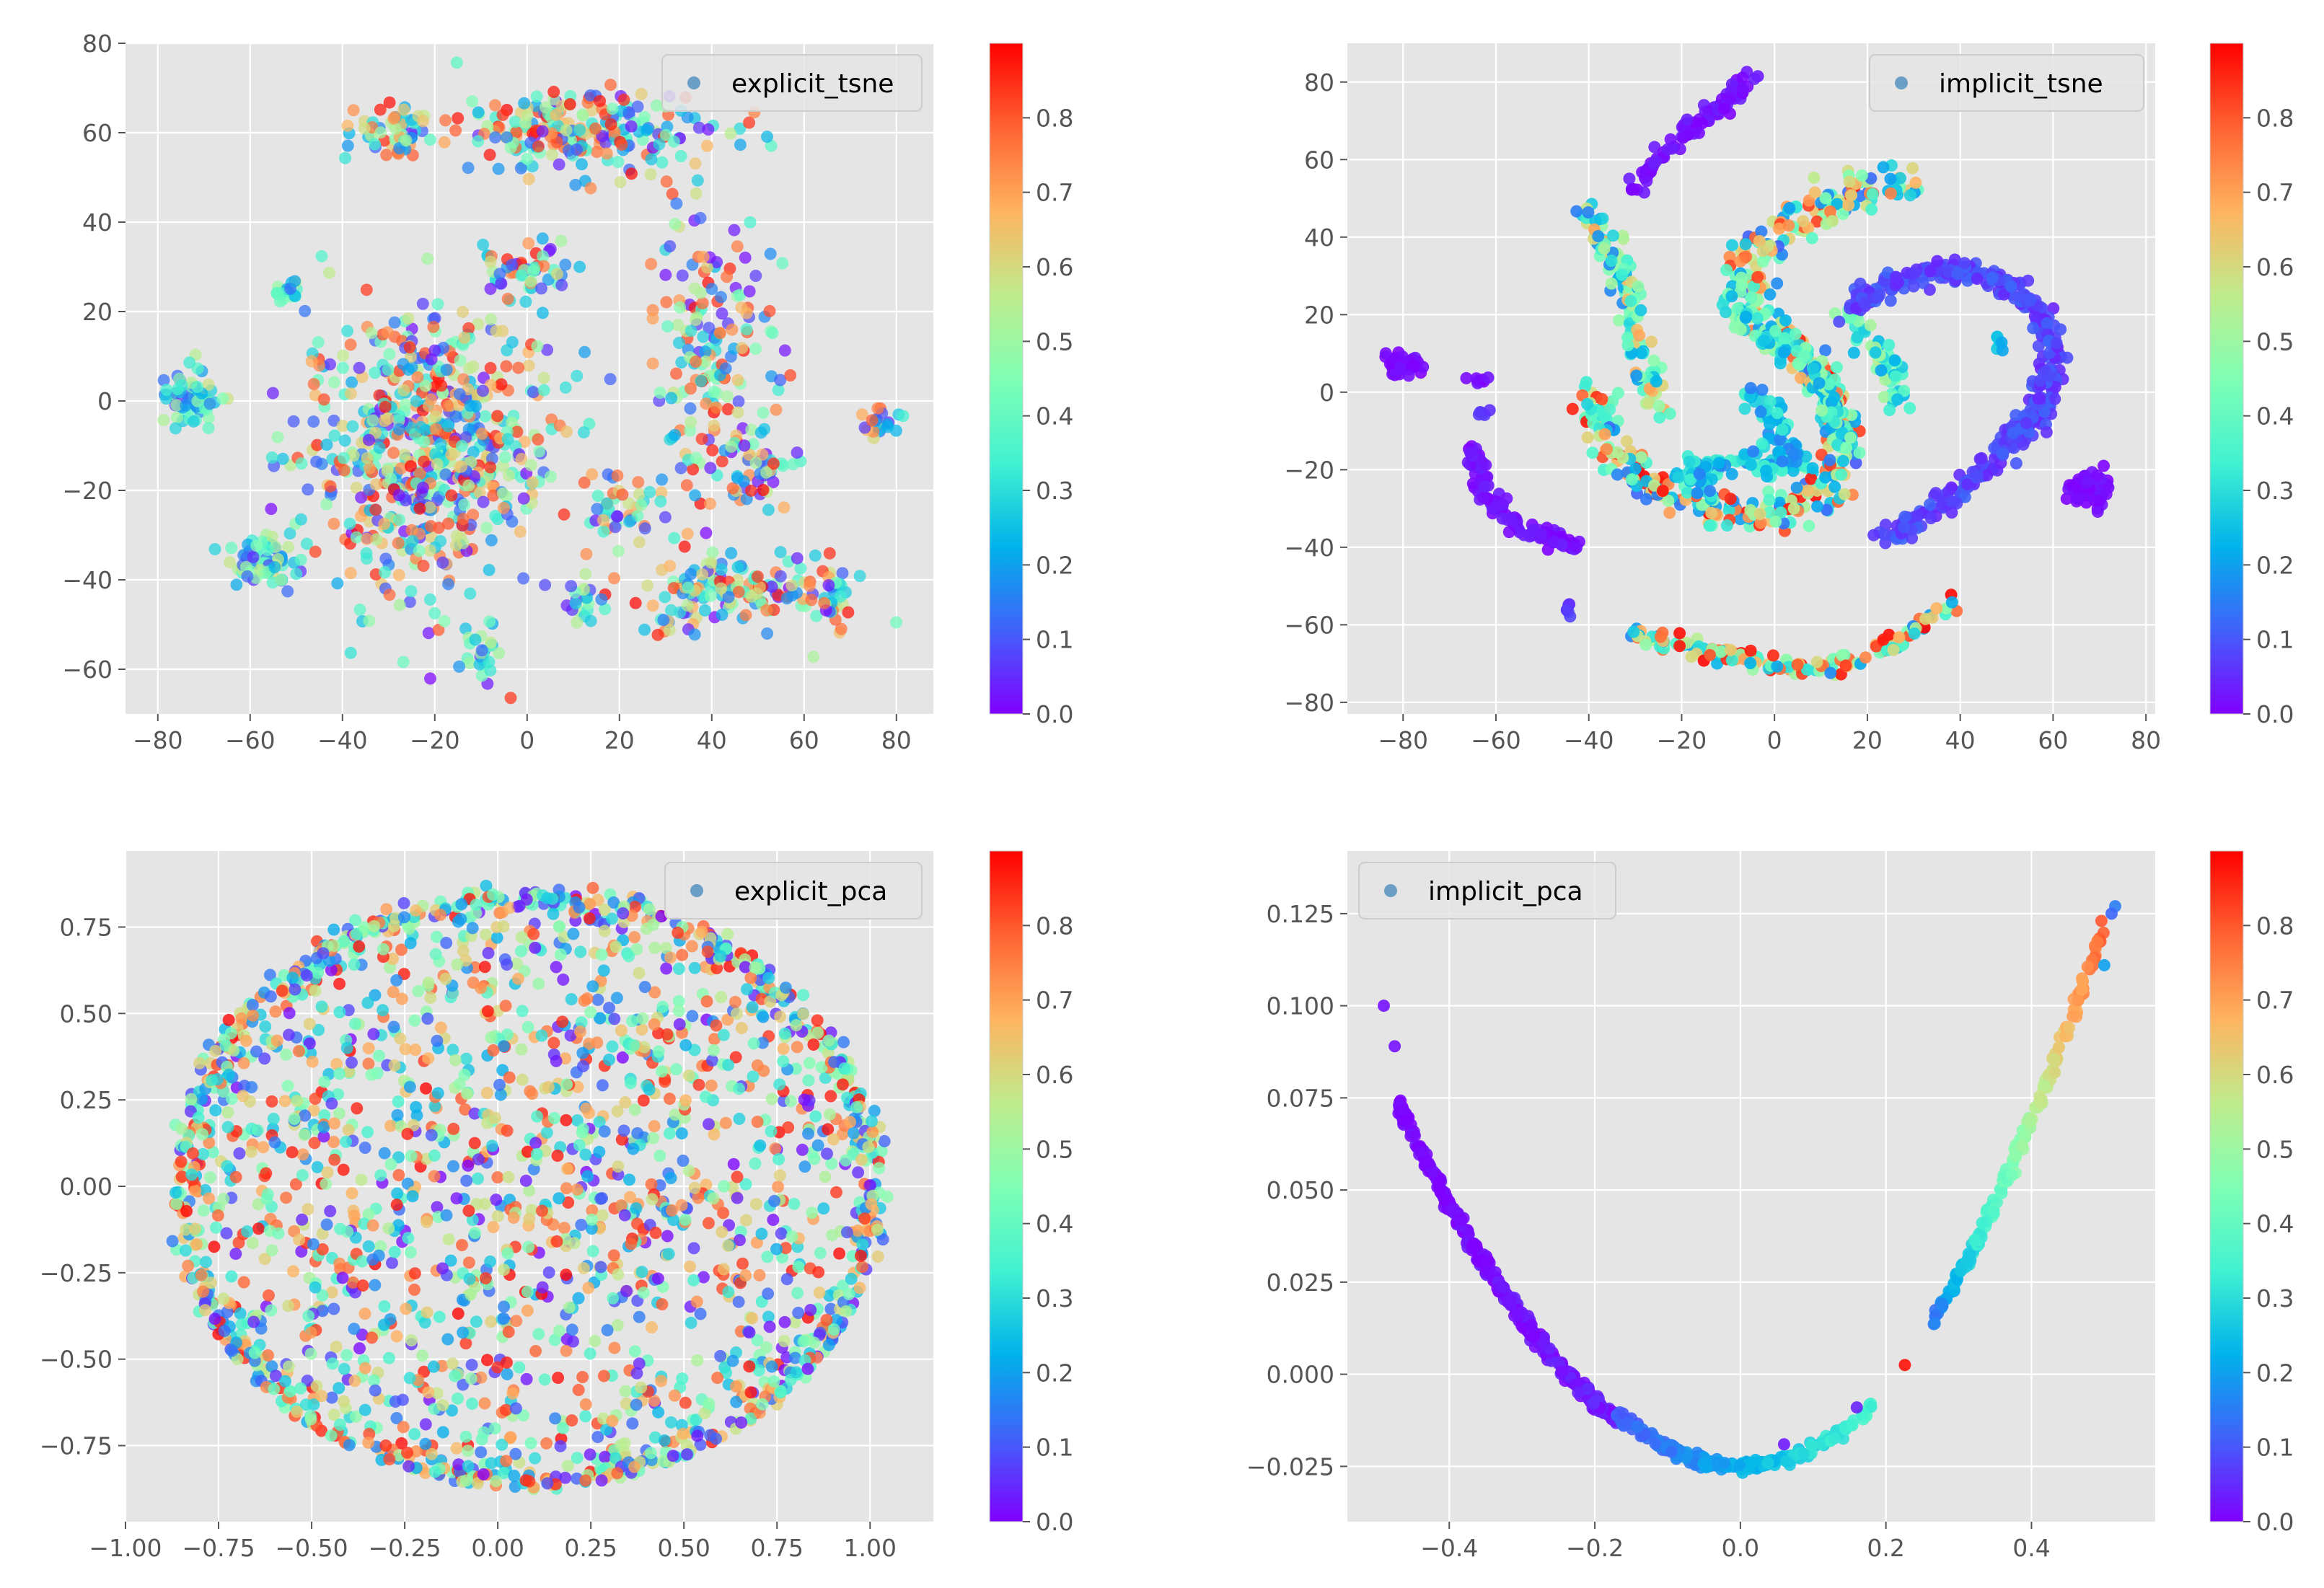  Describe the element at coordinates (1309, 548) in the screenshot. I see `y-tick-label: −40` at that location.